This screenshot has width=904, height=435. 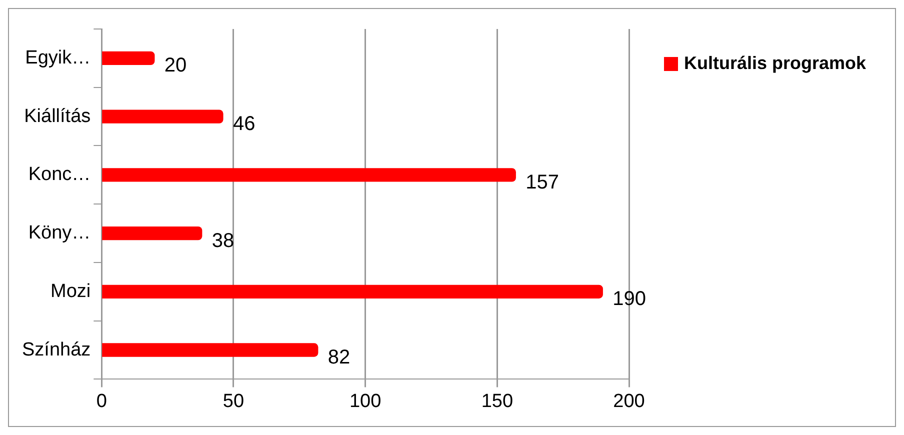 I want to click on x-tick-label: 0, so click(x=101, y=401).